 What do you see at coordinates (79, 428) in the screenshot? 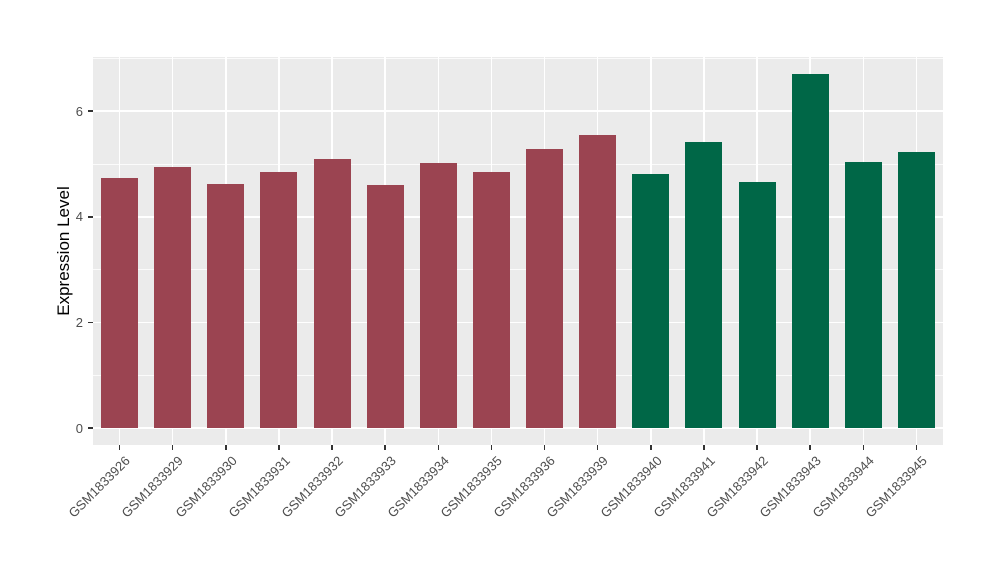
I see `y-tick-label-0: 0` at bounding box center [79, 428].